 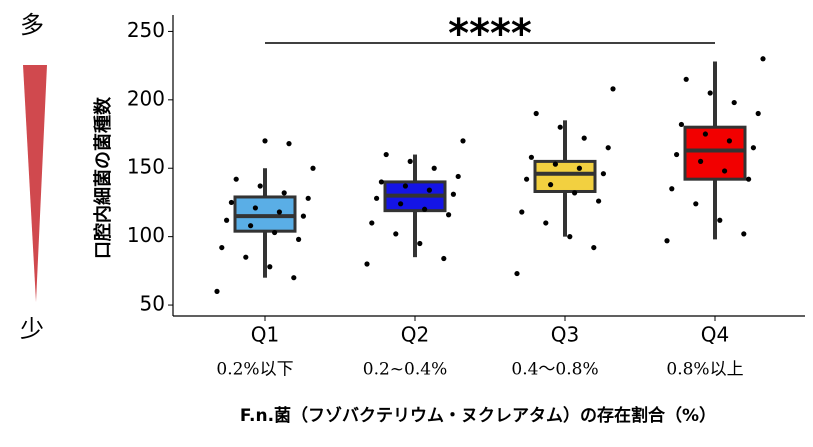 I want to click on side-label-top: 多, so click(x=32, y=25).